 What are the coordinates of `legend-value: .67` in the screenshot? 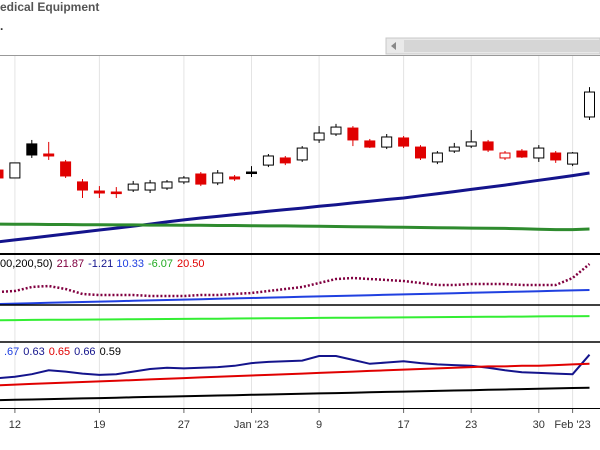 It's located at (11, 352).